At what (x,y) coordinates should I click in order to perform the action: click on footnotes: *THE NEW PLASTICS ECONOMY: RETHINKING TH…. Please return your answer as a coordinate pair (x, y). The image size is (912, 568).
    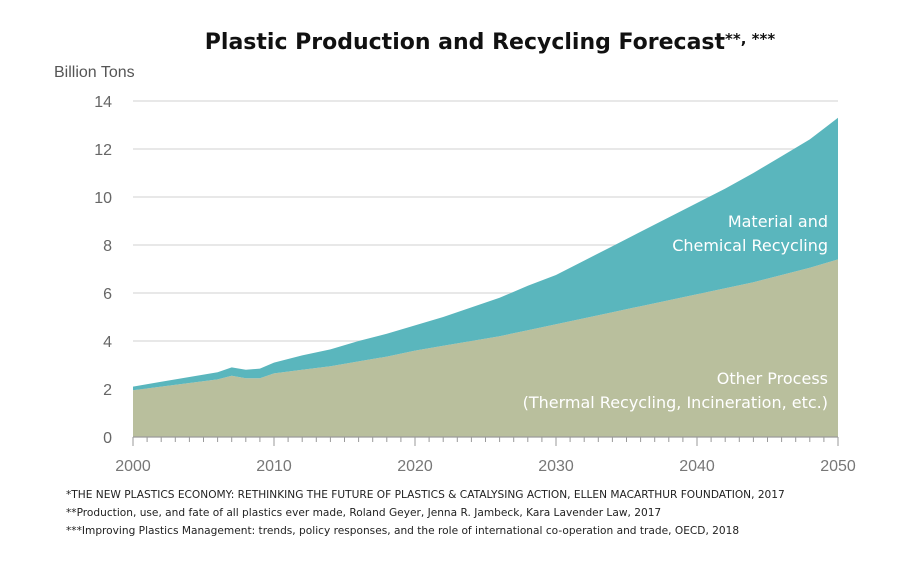
    Looking at the image, I should click on (481, 513).